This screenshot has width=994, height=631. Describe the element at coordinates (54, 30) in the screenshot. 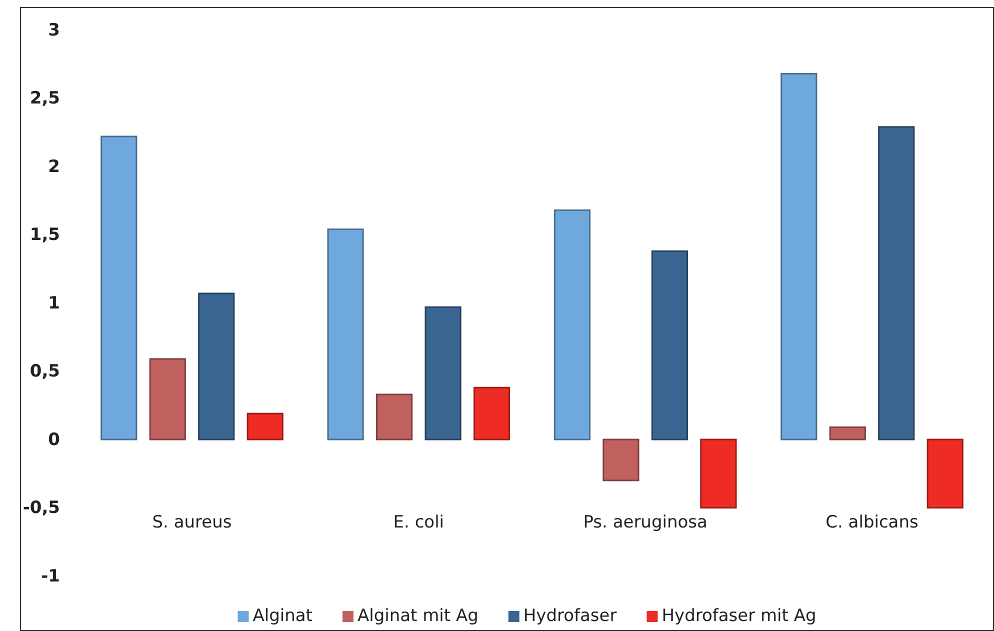

I see `y-tick-label: 3` at that location.